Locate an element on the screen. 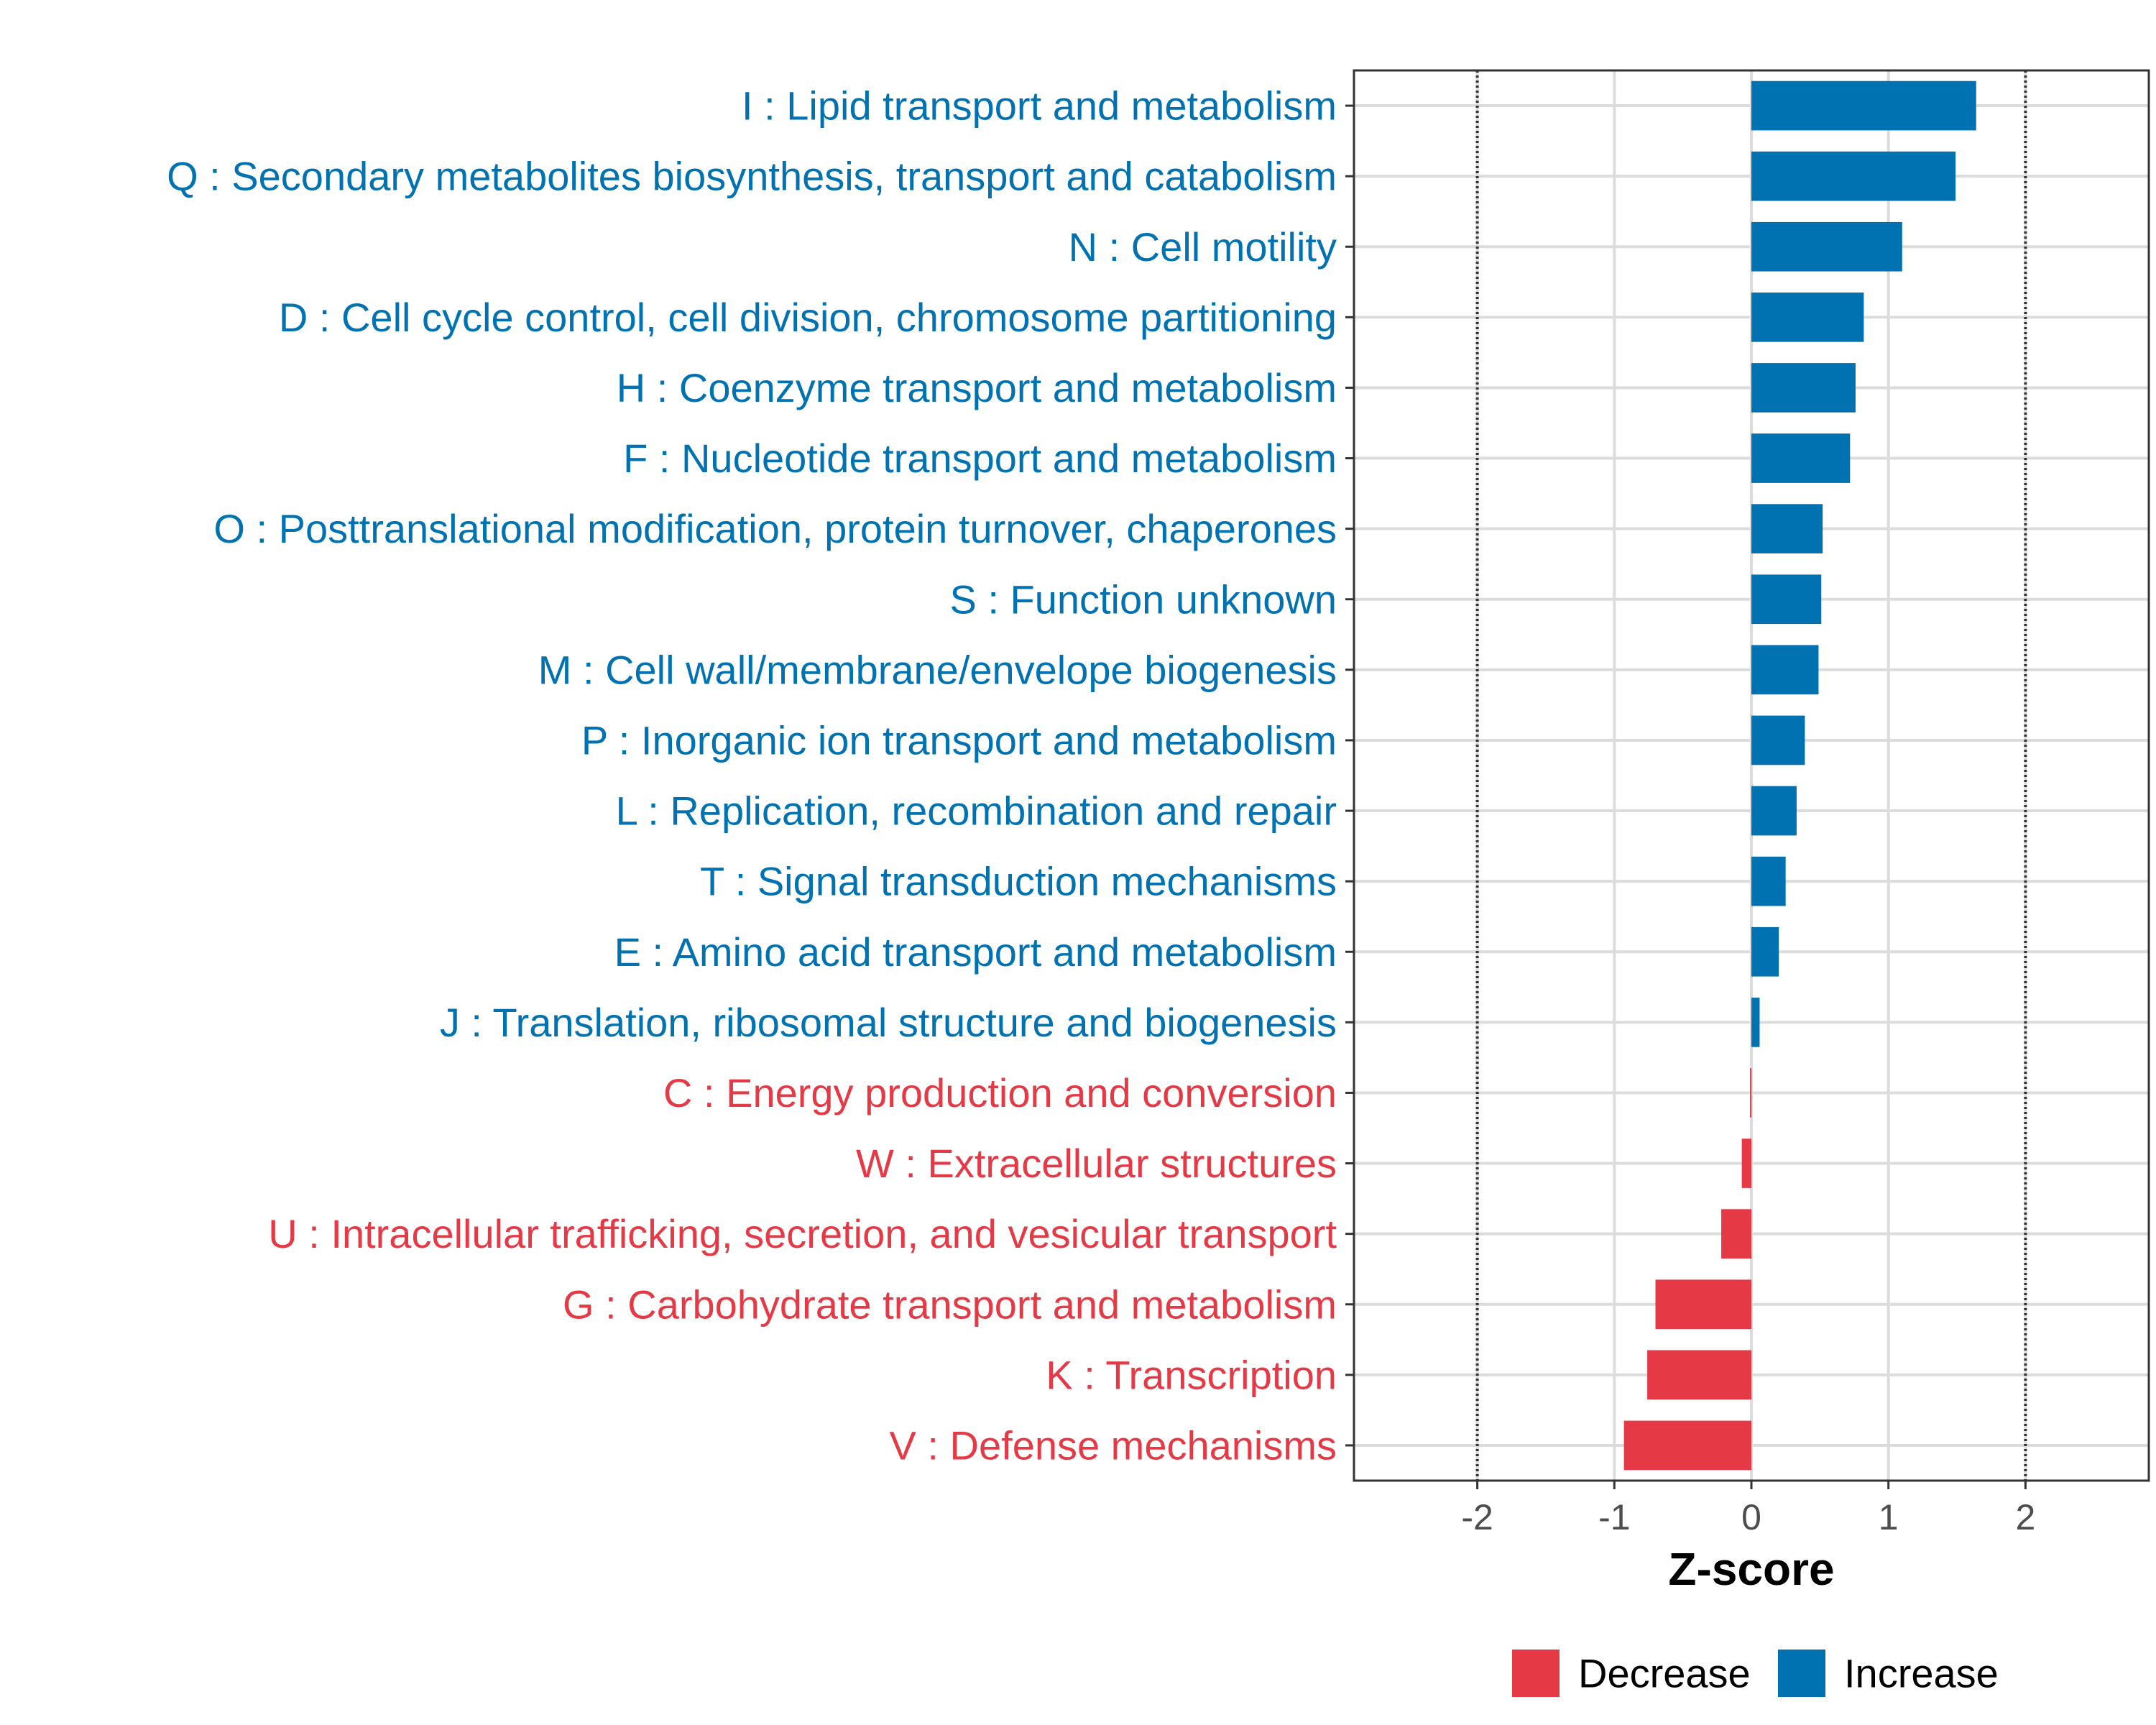 Image resolution: width=2156 pixels, height=1725 pixels. x-axis-ticks: -2 -1 0 1 2 is located at coordinates (1748, 1509).